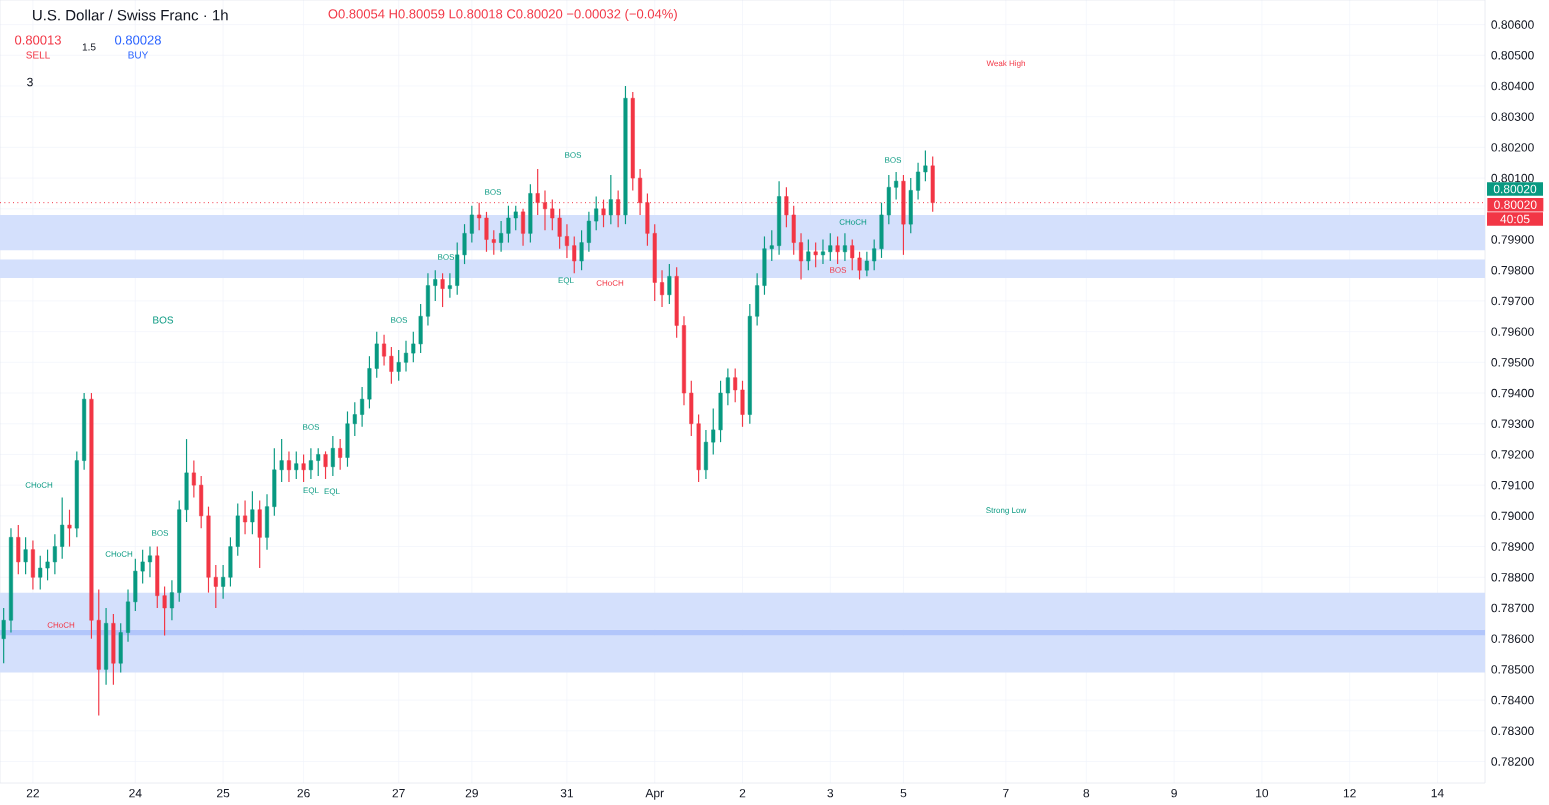 This screenshot has width=1549, height=805. I want to click on x-tick-label: 14, so click(1437, 793).